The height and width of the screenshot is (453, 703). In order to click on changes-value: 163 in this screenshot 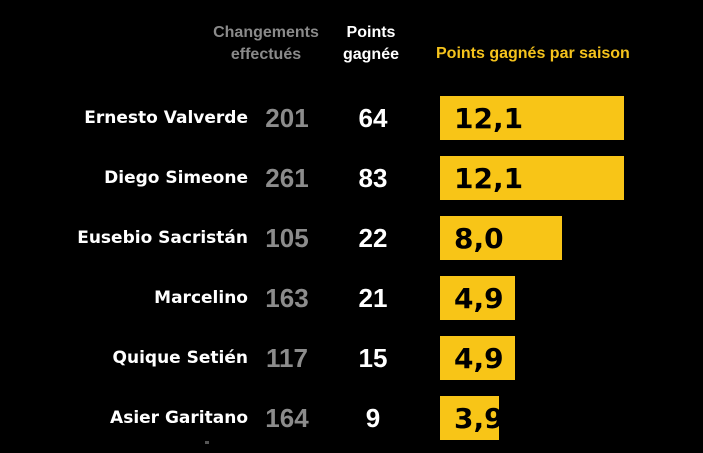, I will do `click(287, 298)`.